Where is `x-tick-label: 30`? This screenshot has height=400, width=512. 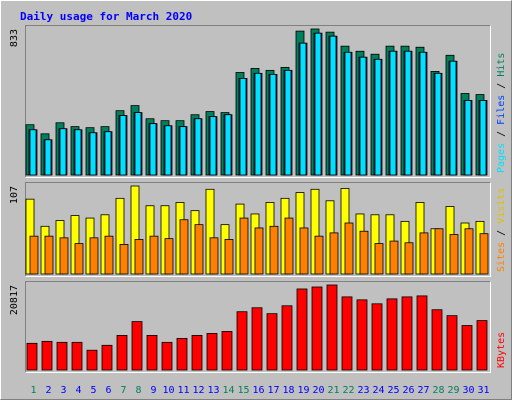 x-tick-label: 30 is located at coordinates (468, 390).